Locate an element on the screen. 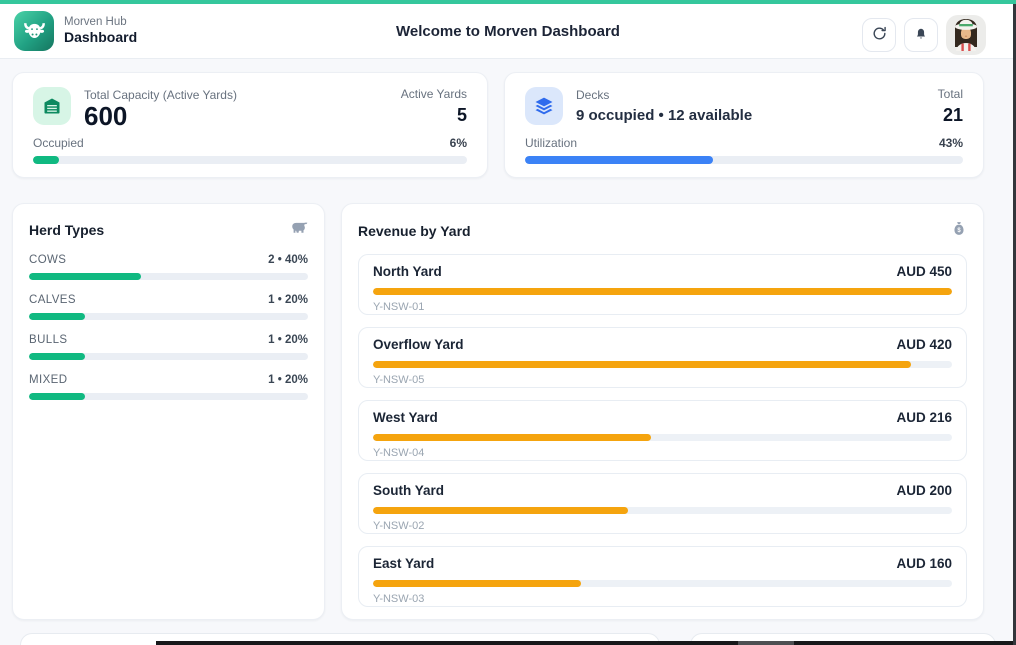 This screenshot has width=1016, height=645. occupied-progress-fill is located at coordinates (46, 160).